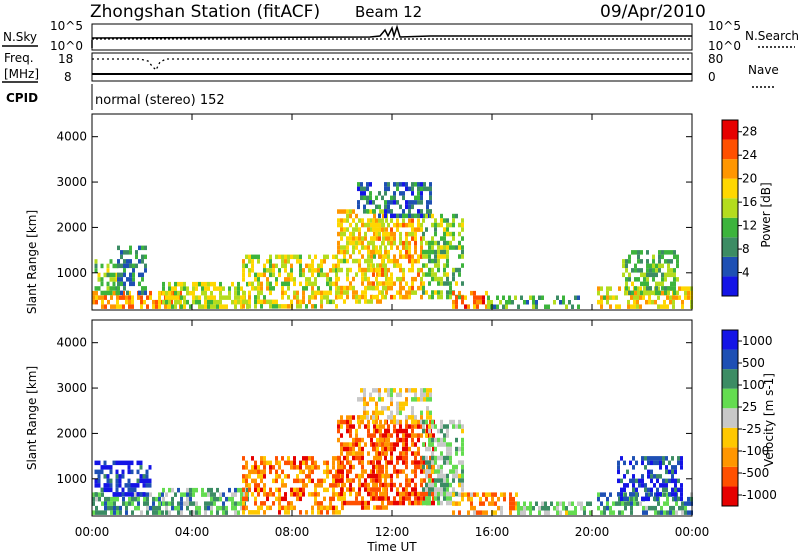  Describe the element at coordinates (66, 26) in the screenshot. I see `nsky-tick-top: 10^5` at that location.